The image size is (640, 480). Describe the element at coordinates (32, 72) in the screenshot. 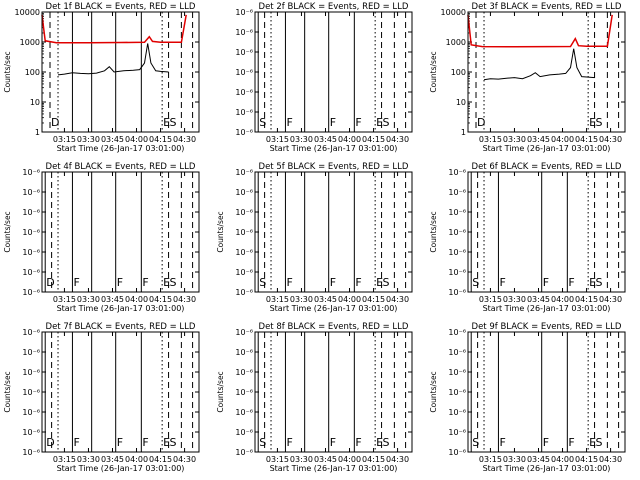

I see `y-tick-label: 100` at that location.